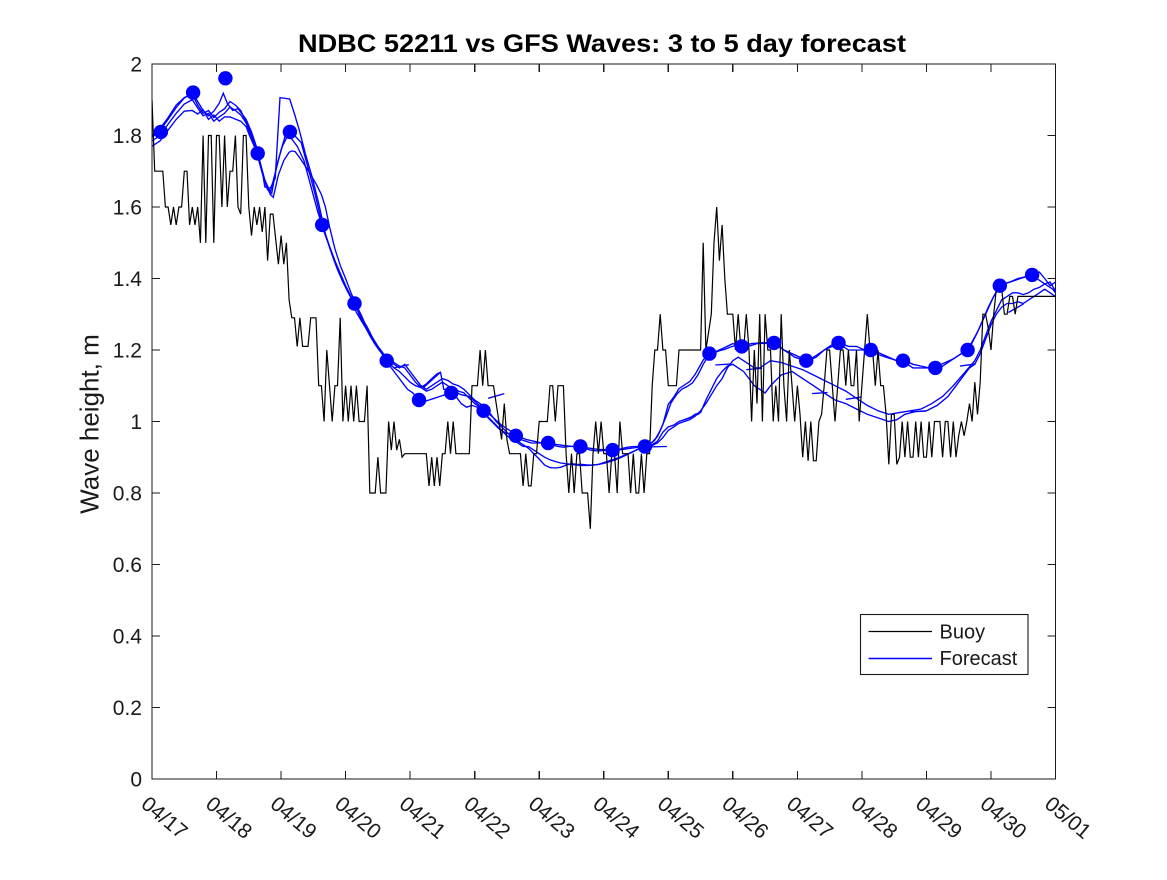 The width and height of the screenshot is (1167, 880). What do you see at coordinates (127, 350) in the screenshot?
I see `svg-text: 1.2` at bounding box center [127, 350].